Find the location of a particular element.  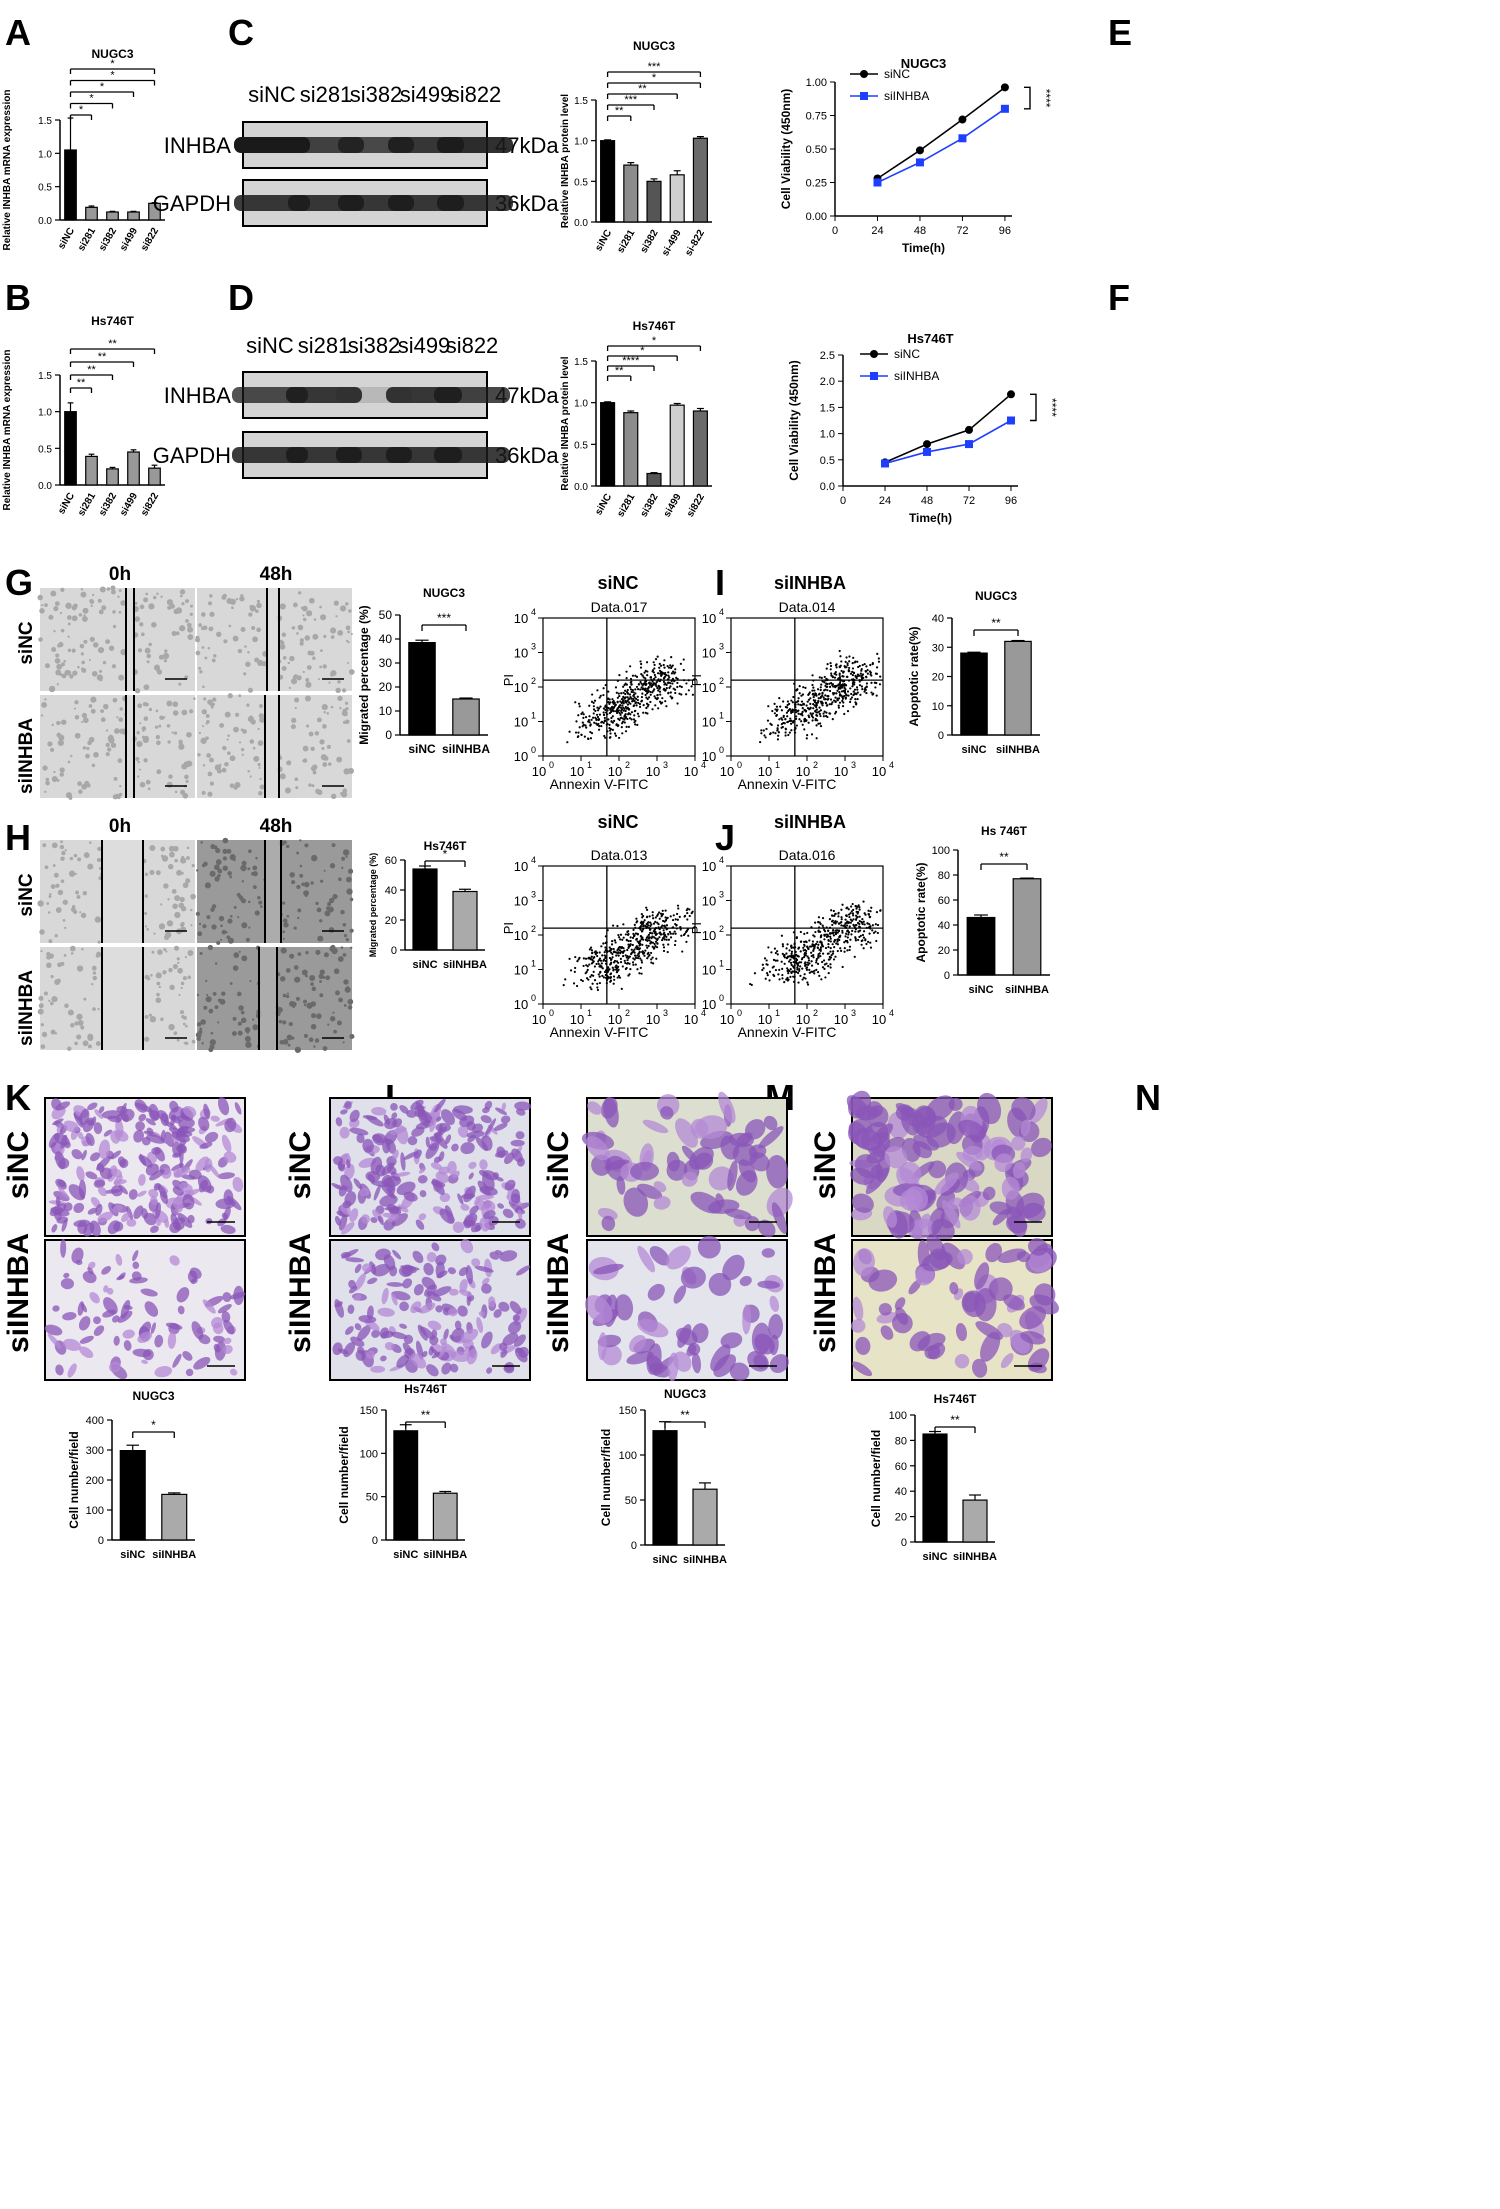

chart-title: NUGC3 is located at coordinates (654, 46).